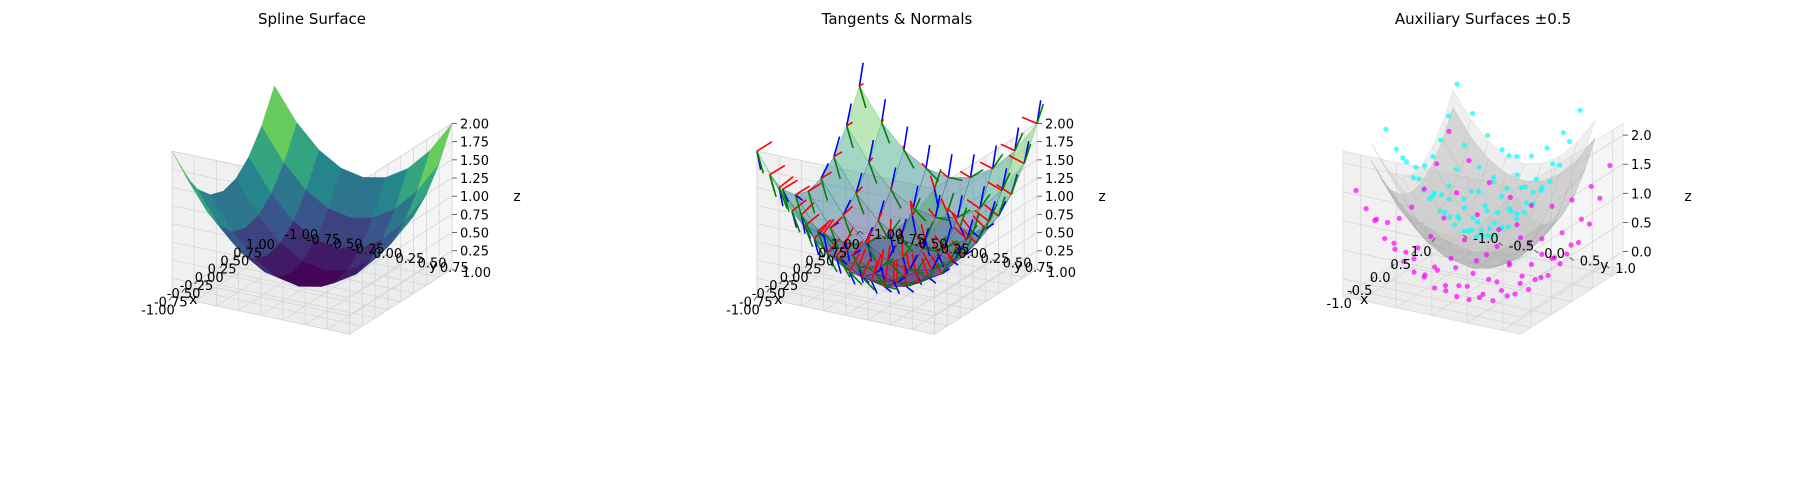 The height and width of the screenshot is (500, 1800). What do you see at coordinates (782, 286) in the screenshot?
I see `x-tick-label: -0.25` at bounding box center [782, 286].